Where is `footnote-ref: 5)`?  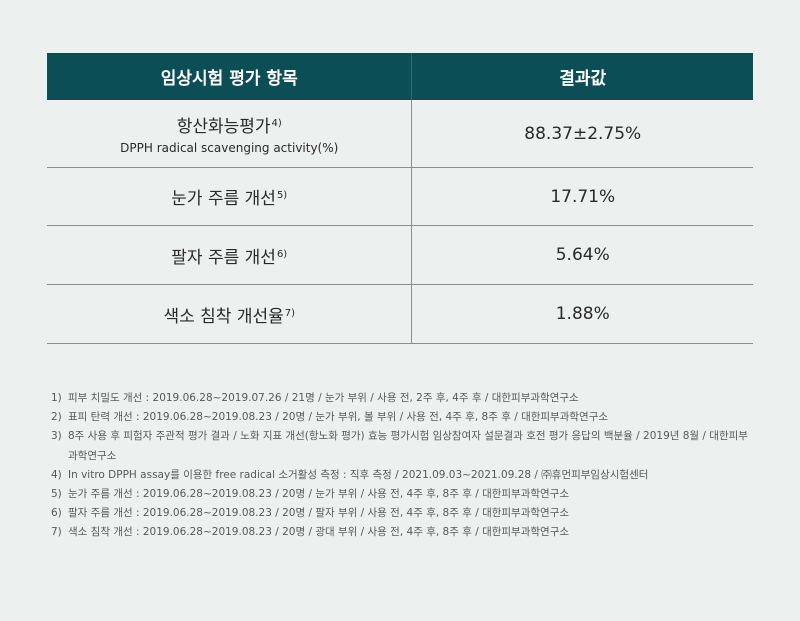
footnote-ref: 5) is located at coordinates (282, 195).